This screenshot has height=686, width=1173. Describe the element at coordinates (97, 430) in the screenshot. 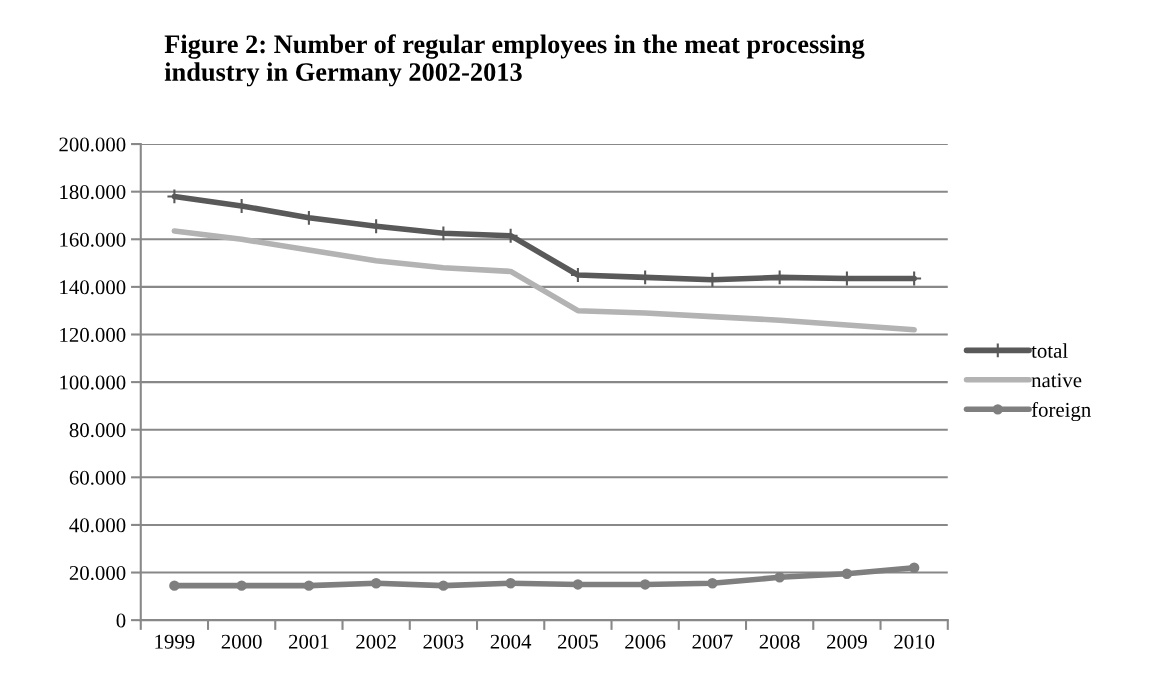

I see `y-tick-label: 80.000` at that location.